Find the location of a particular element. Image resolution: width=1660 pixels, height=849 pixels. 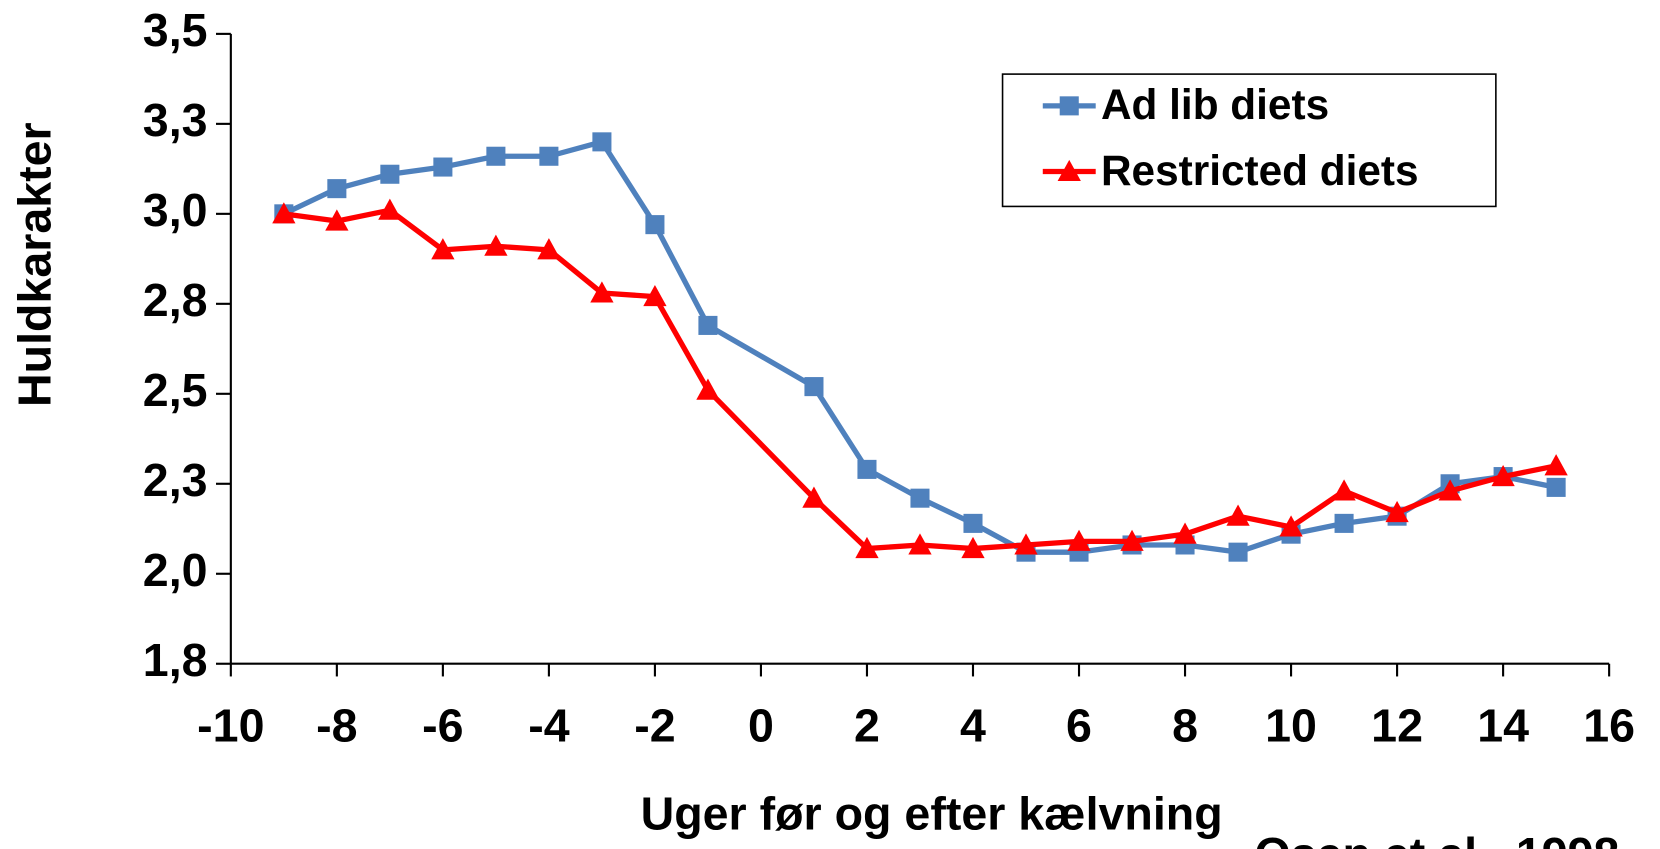

legend-label: Restricted diets is located at coordinates (1260, 170).